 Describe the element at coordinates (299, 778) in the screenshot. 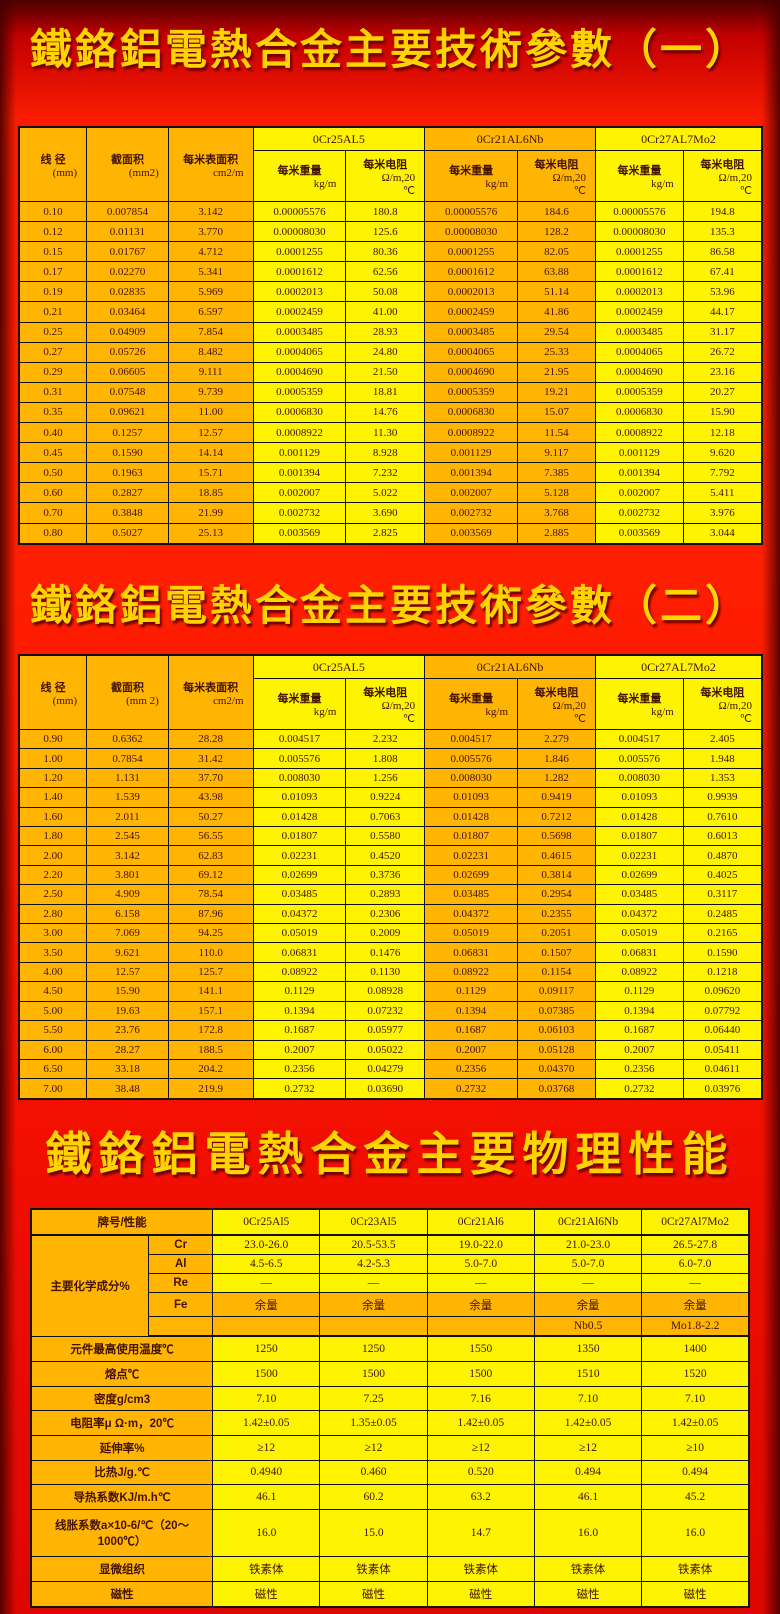

I see `table-cell: 0.008030` at that location.